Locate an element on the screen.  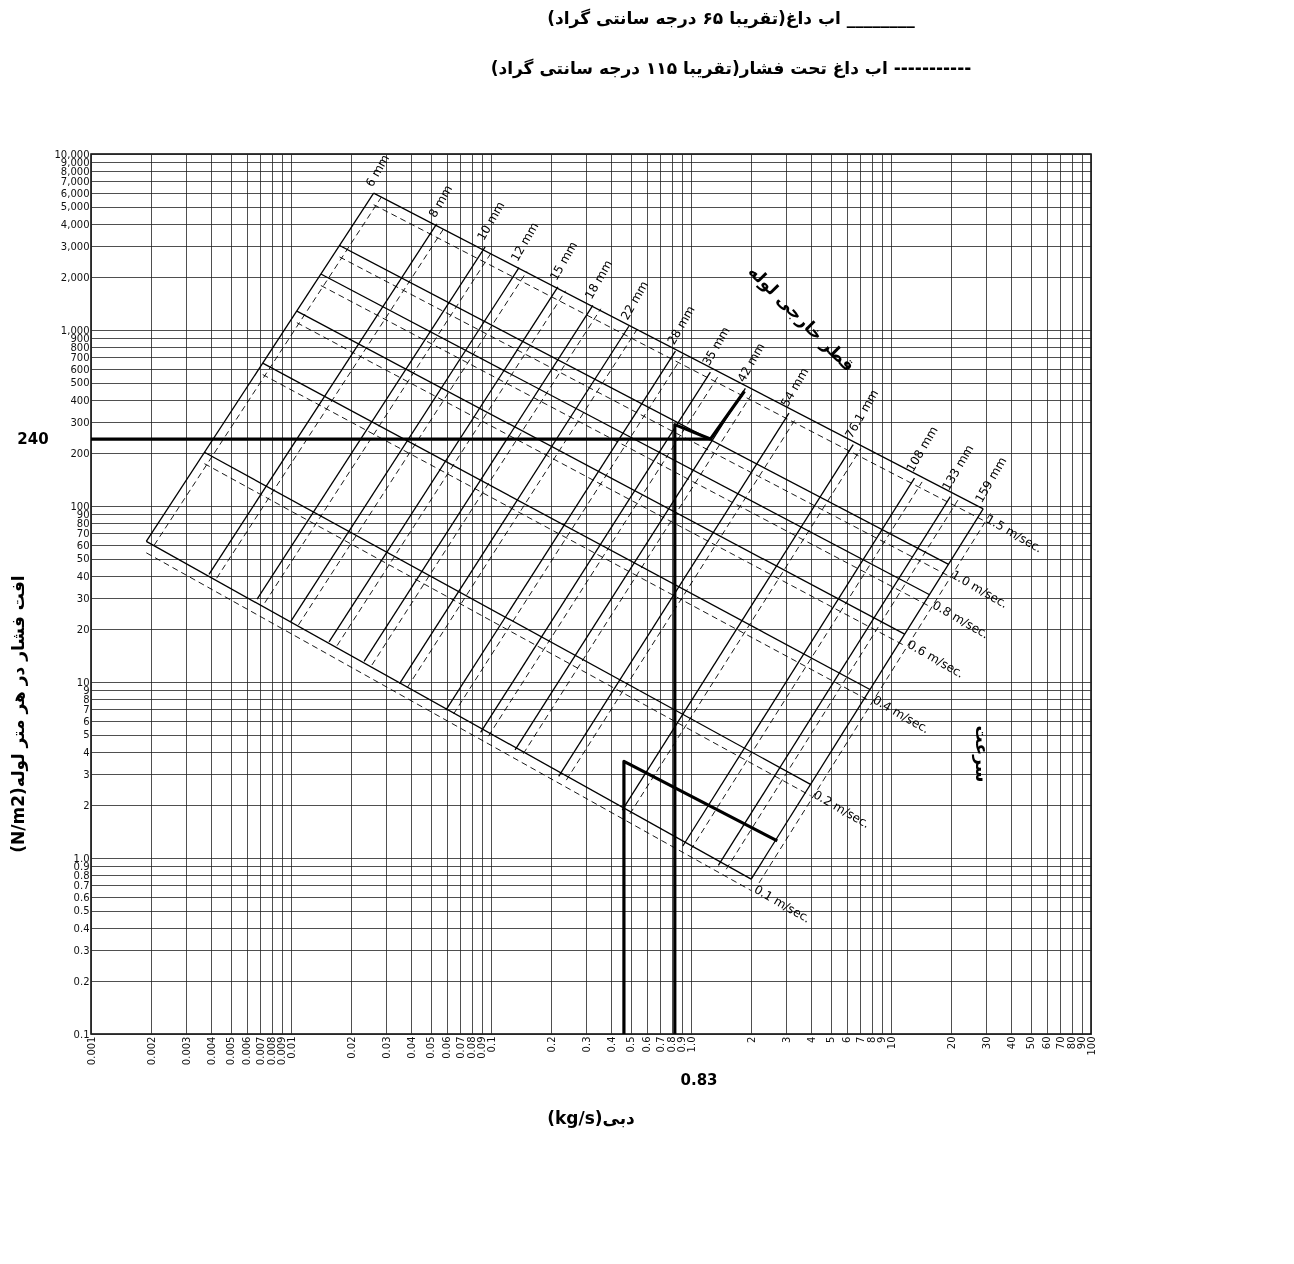
x-tick-label: 3 is located at coordinates (786, 1039).